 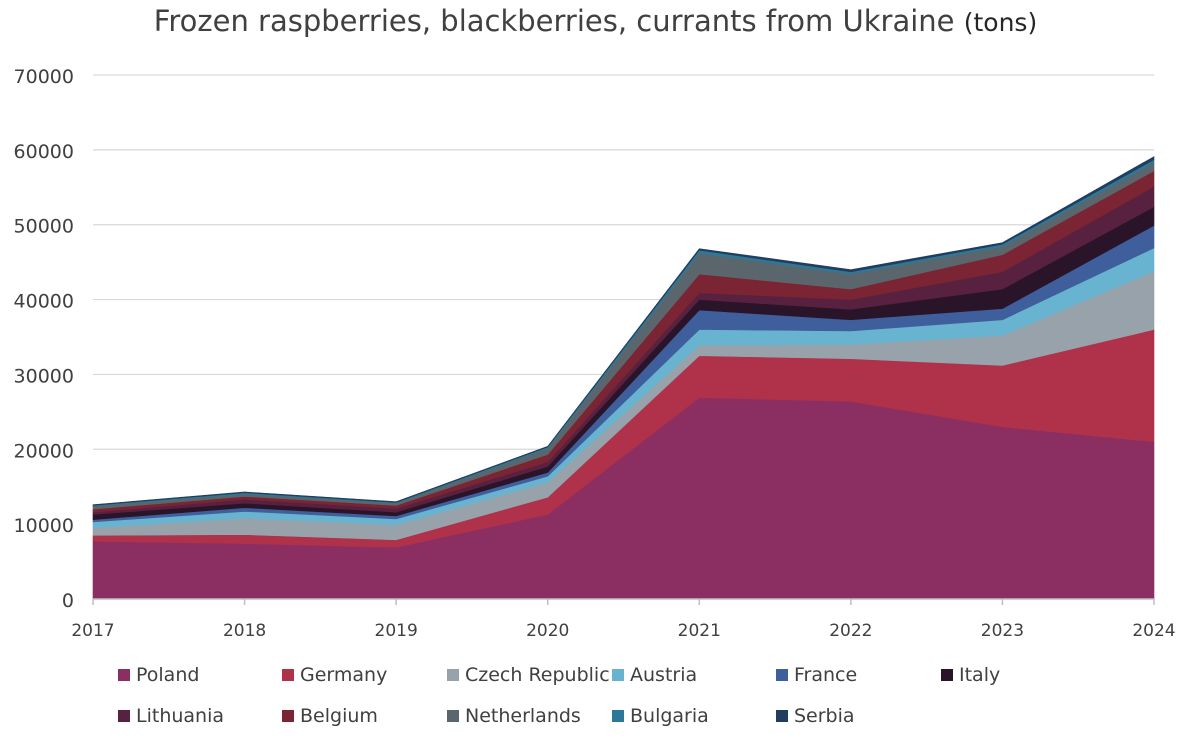 What do you see at coordinates (537, 675) in the screenshot?
I see `legend-label: Czech Republic` at bounding box center [537, 675].